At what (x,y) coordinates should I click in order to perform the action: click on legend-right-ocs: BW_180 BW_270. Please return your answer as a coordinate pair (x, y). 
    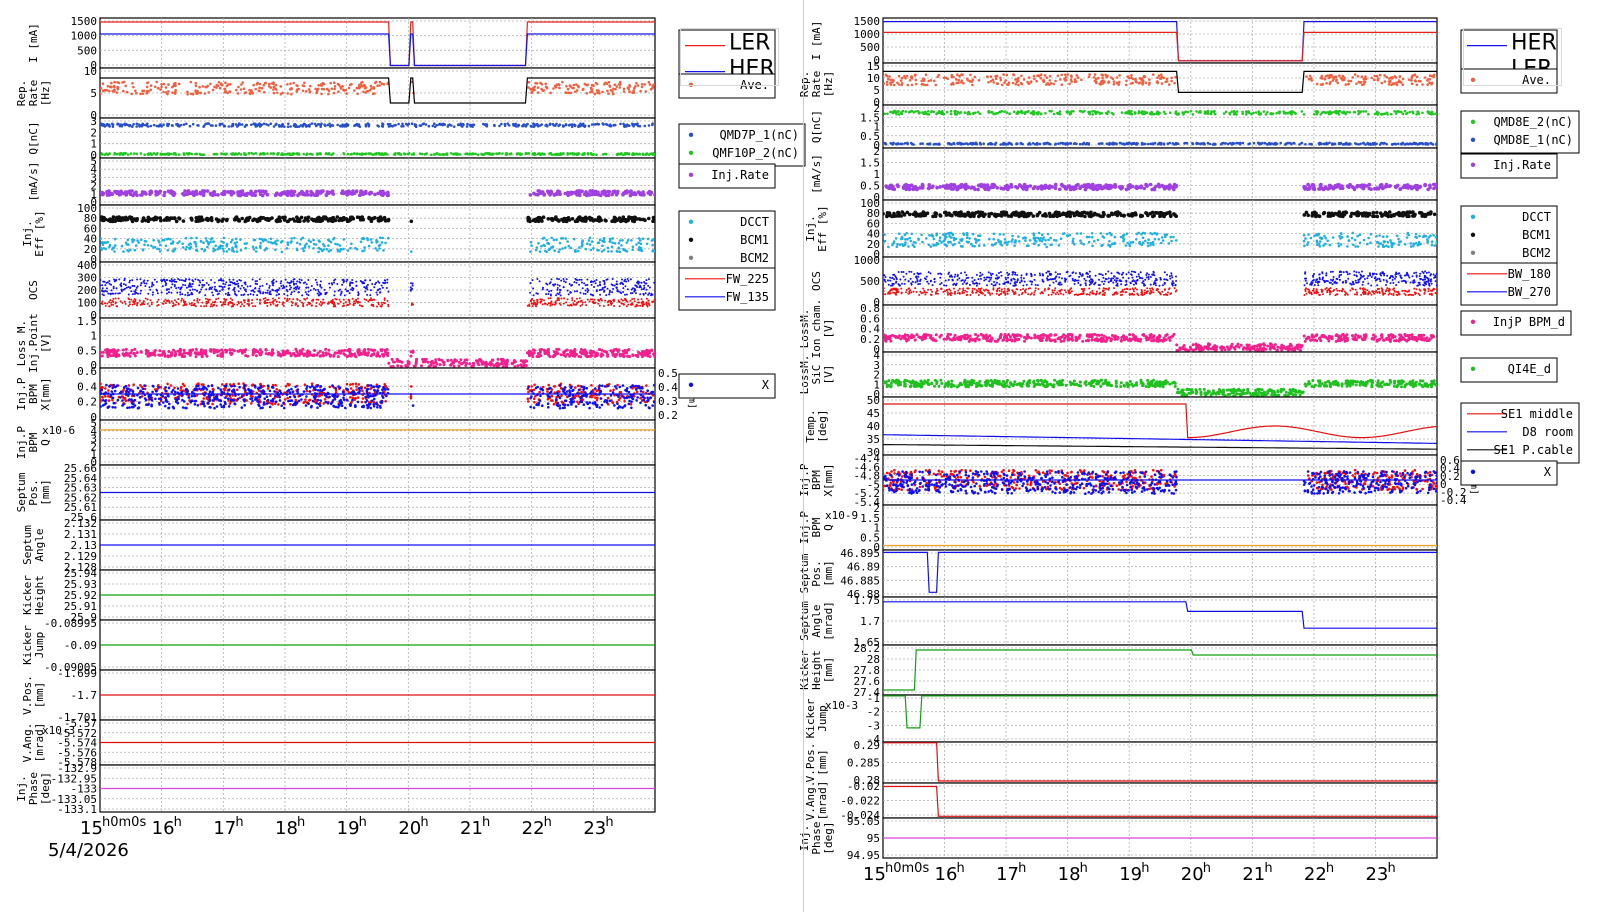
    Looking at the image, I should click on (1509, 284).